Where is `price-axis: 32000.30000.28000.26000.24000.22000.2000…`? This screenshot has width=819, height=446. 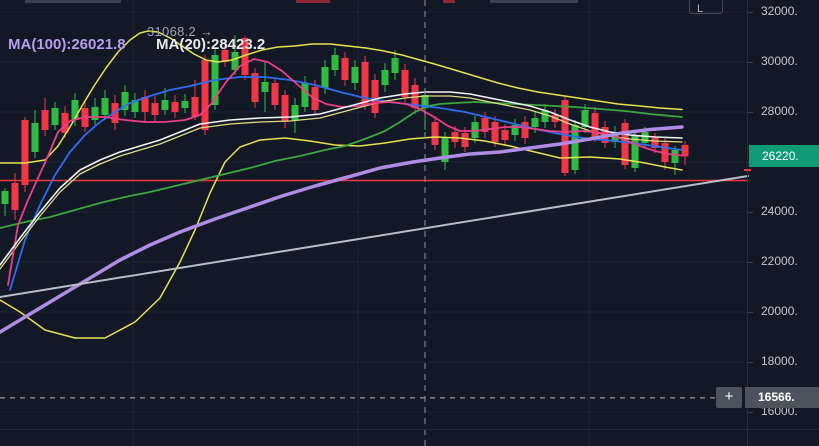 price-axis: 32000.30000.28000.26000.24000.22000.2000… is located at coordinates (783, 223).